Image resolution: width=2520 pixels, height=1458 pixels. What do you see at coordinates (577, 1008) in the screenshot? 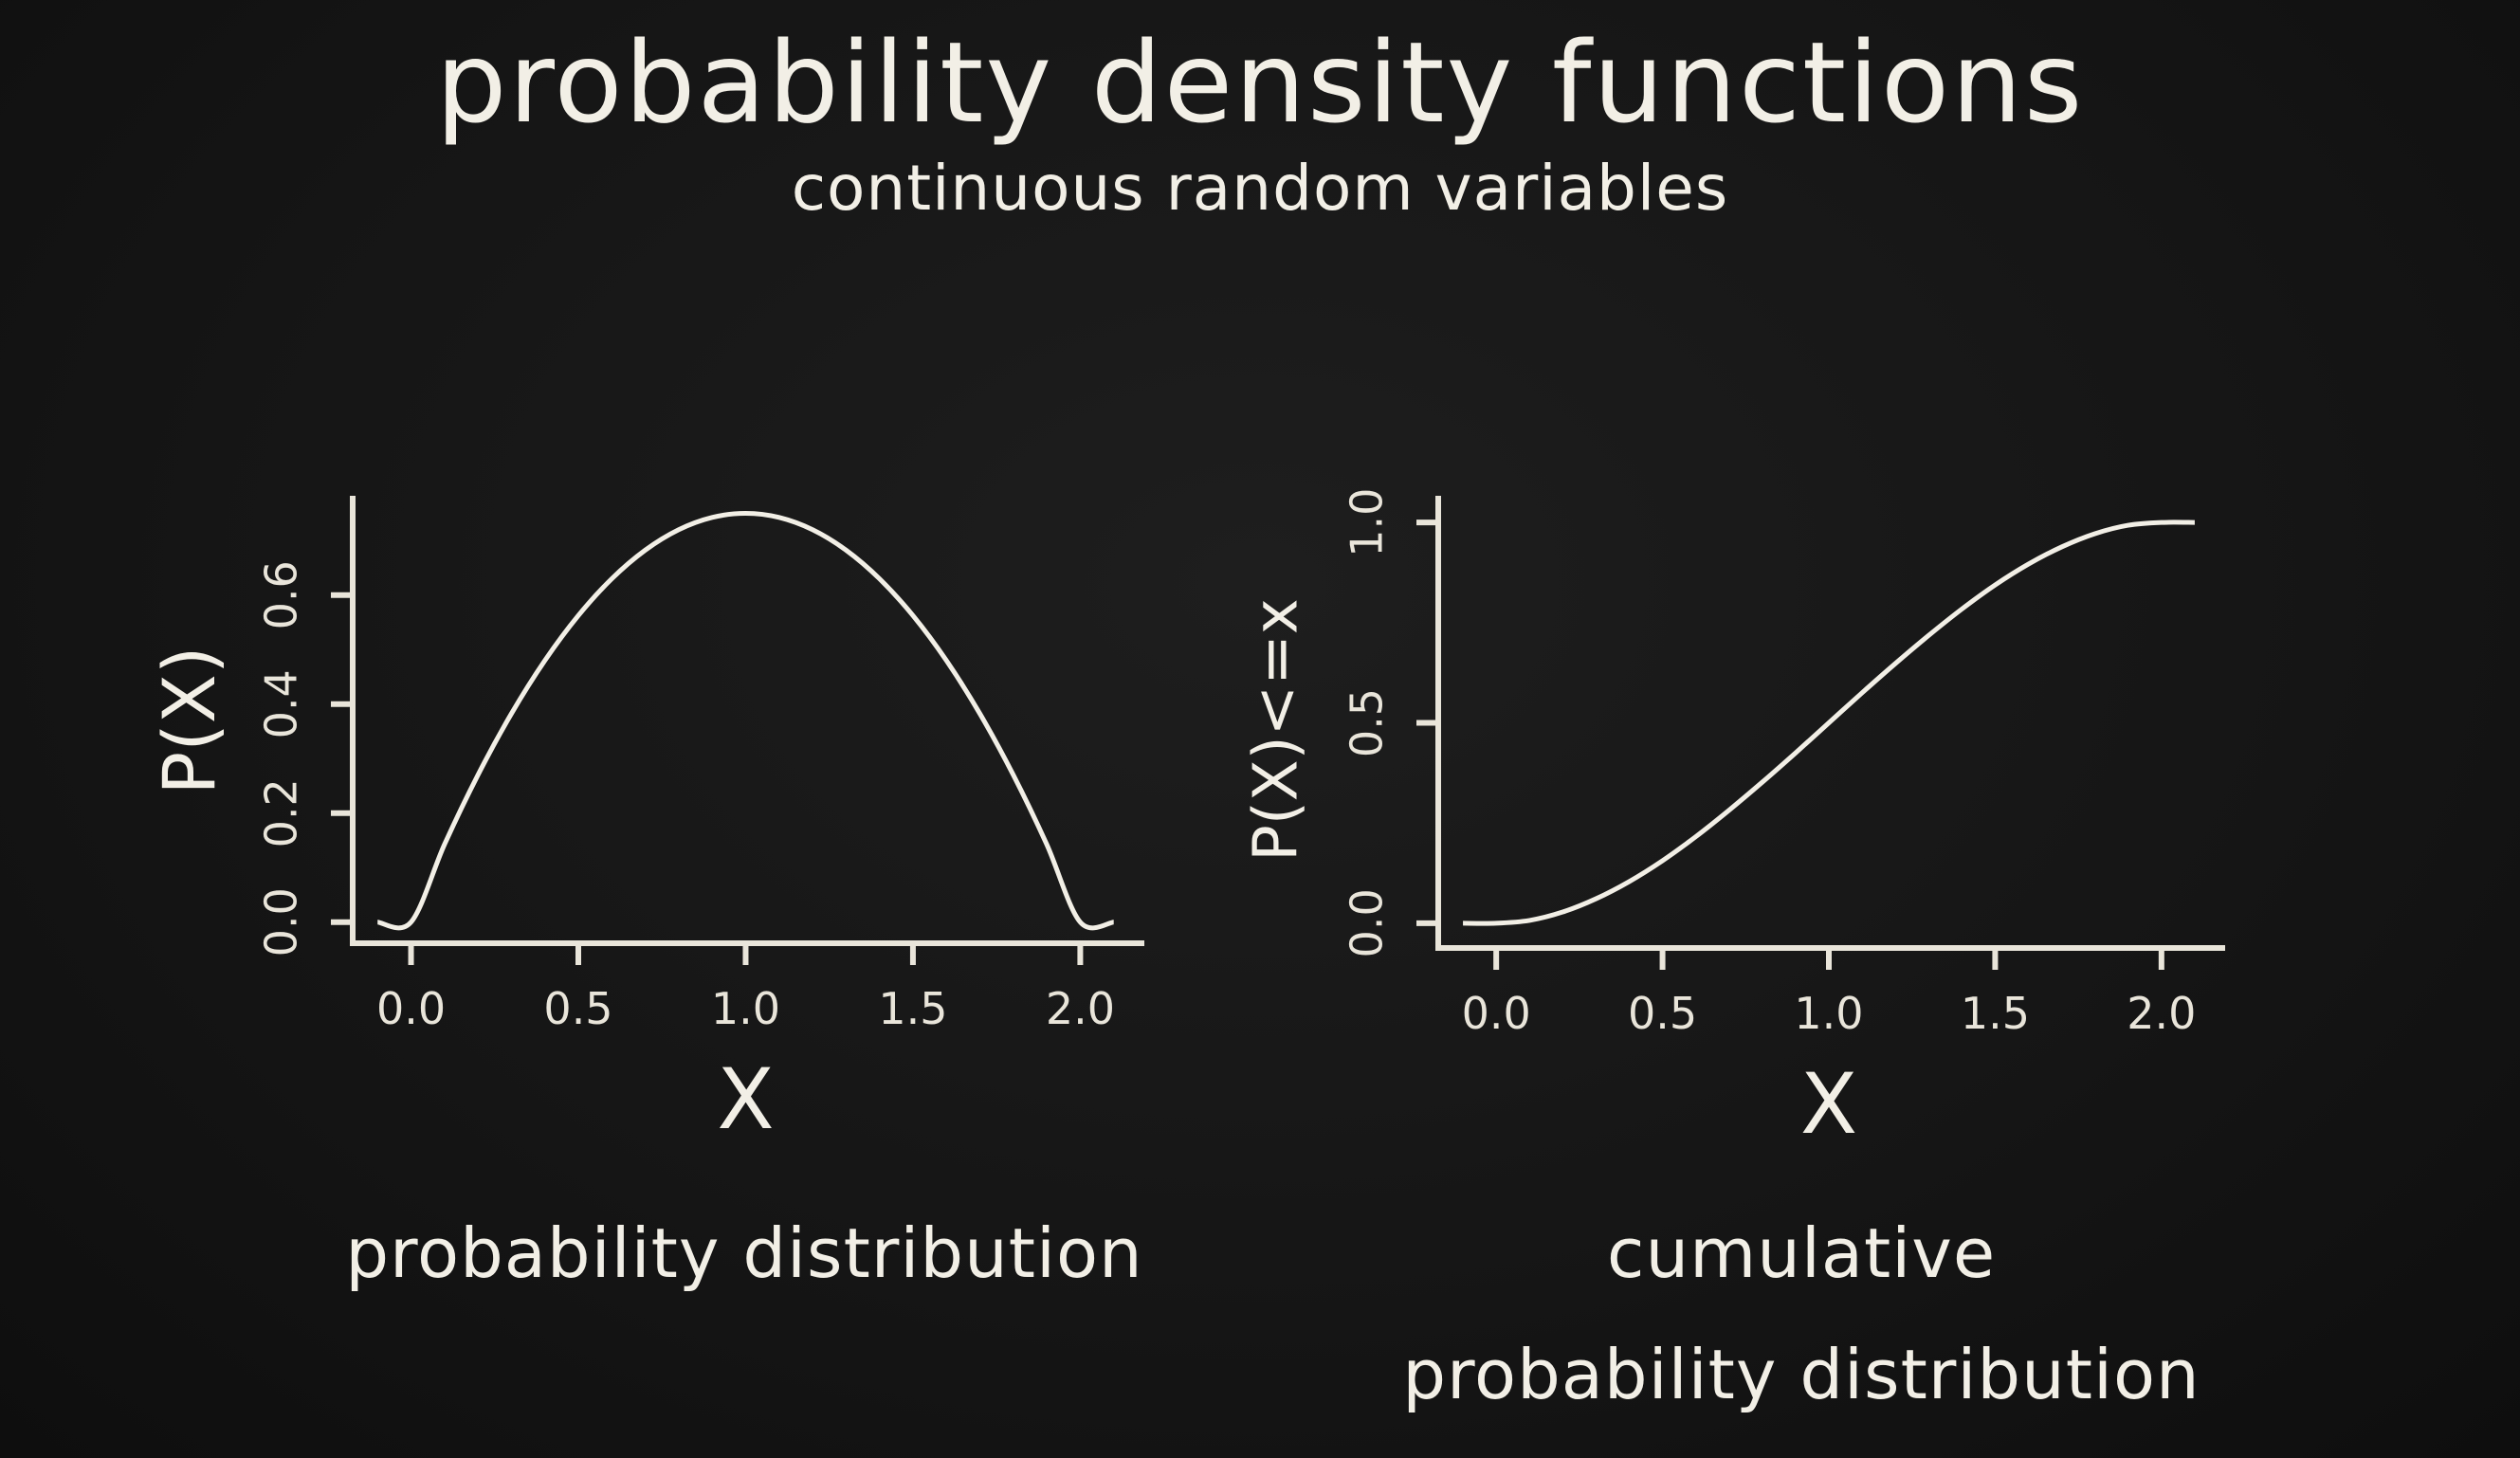
I see `pdf-x-tick-label: 0.5` at bounding box center [577, 1008].